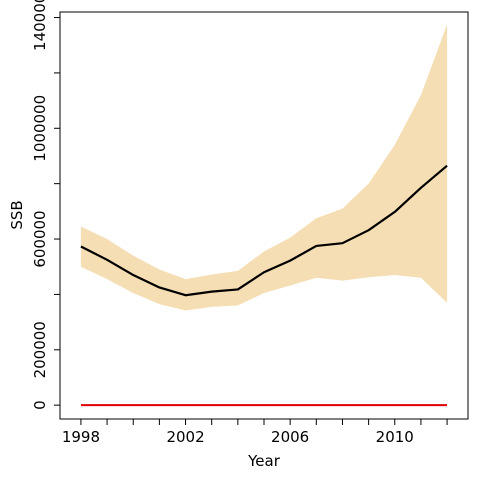 This screenshot has height=480, width=480. I want to click on y-tick-label: 200000, so click(40, 349).